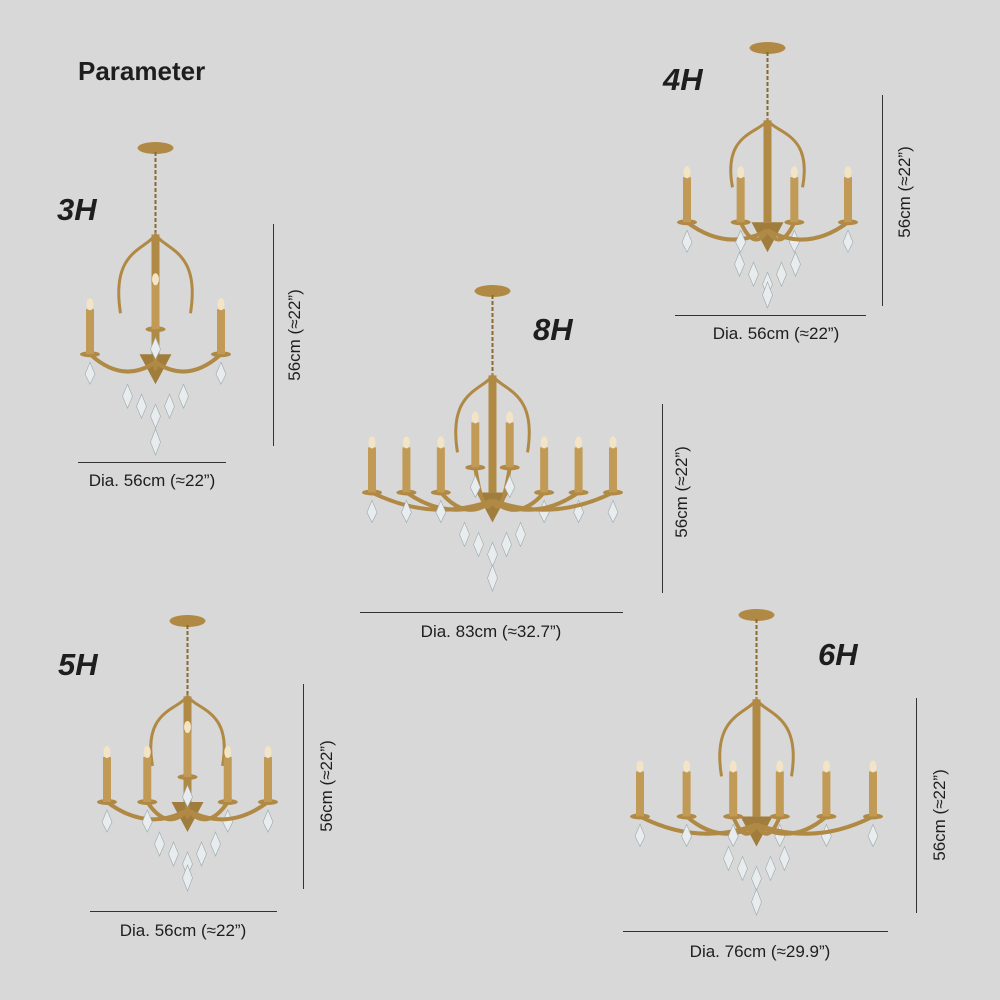  I want to click on chandelier-5h-image, so click(187, 753).